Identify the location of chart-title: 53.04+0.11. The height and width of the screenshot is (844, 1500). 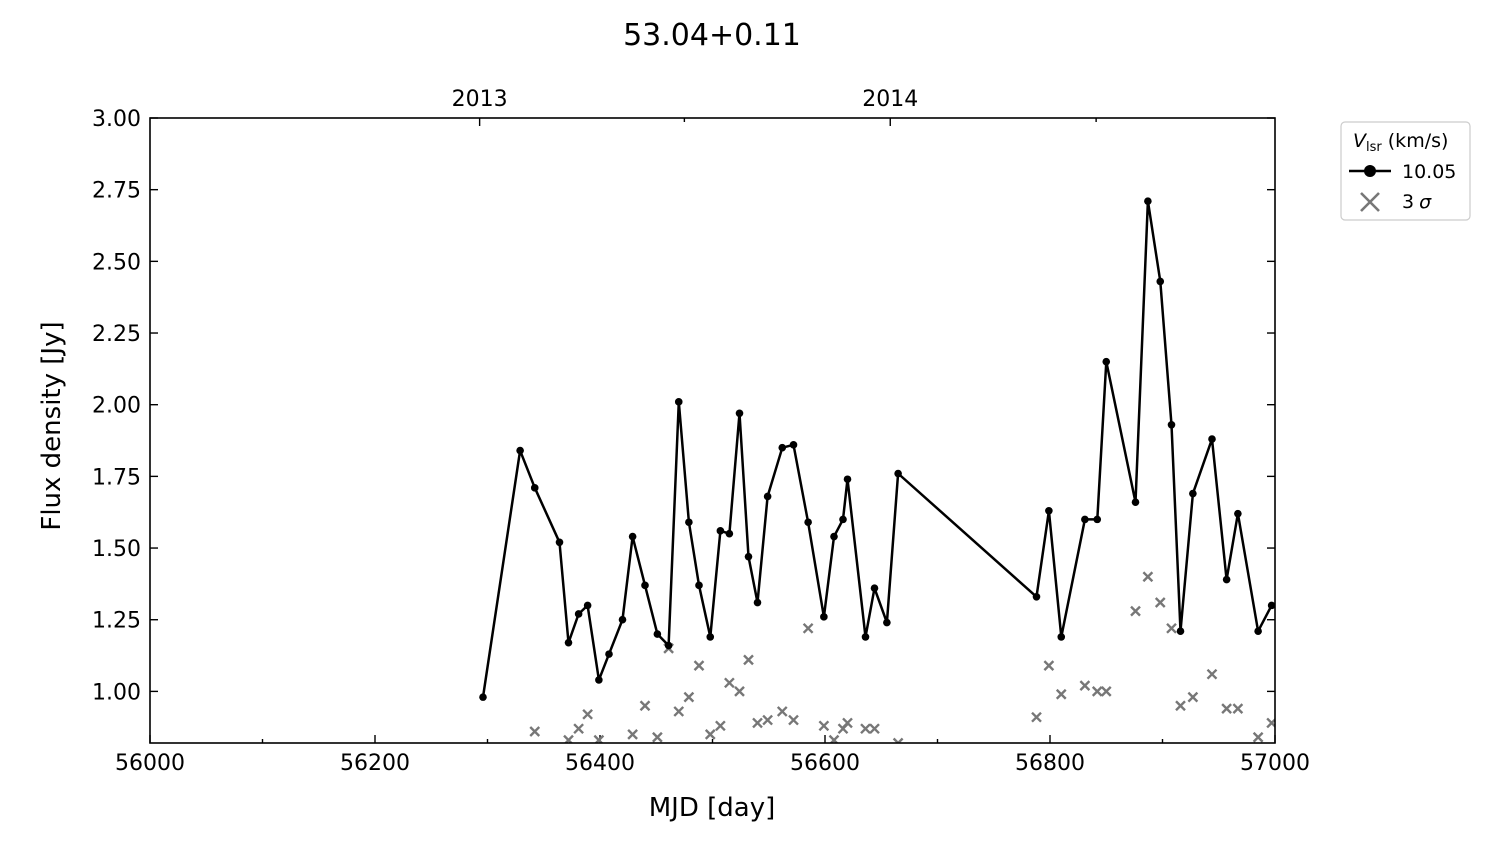
(712, 35).